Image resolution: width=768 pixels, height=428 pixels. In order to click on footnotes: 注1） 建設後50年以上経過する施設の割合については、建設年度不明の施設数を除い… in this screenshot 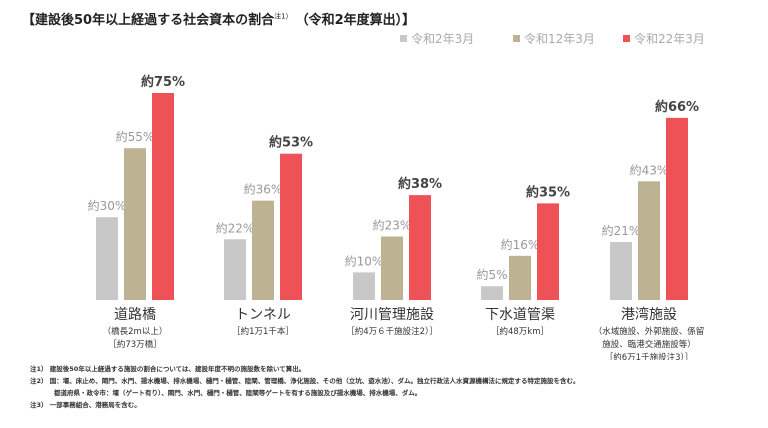, I will do `click(305, 387)`.